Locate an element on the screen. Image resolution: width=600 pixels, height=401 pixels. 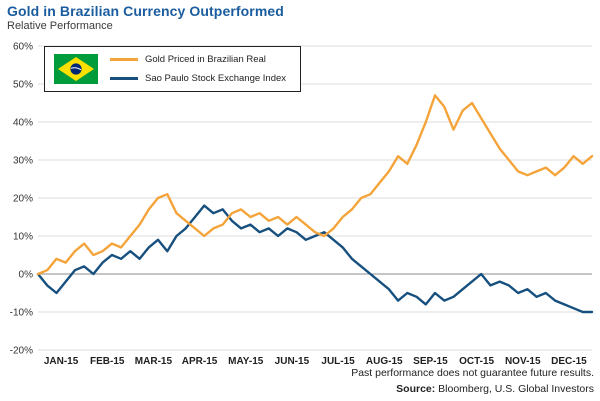
legend-label-gold: Gold Priced in Brazilian Real is located at coordinates (205, 59).